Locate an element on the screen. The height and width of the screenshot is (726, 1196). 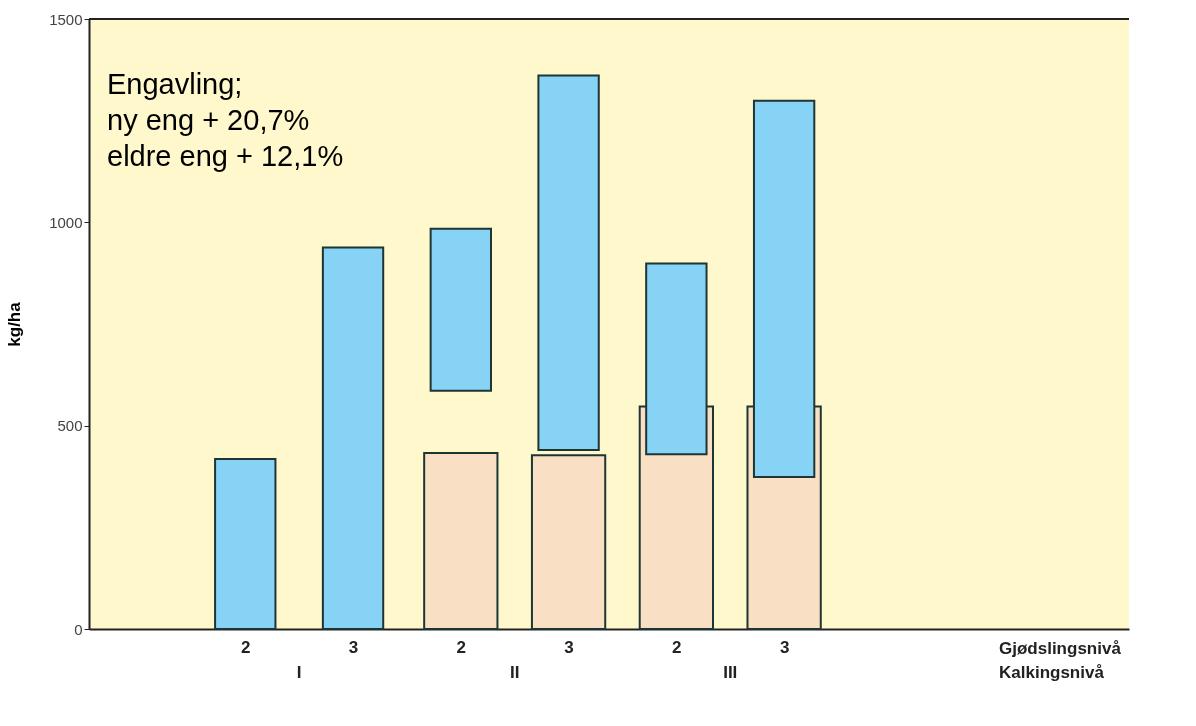
text: I is located at coordinates (299, 672).